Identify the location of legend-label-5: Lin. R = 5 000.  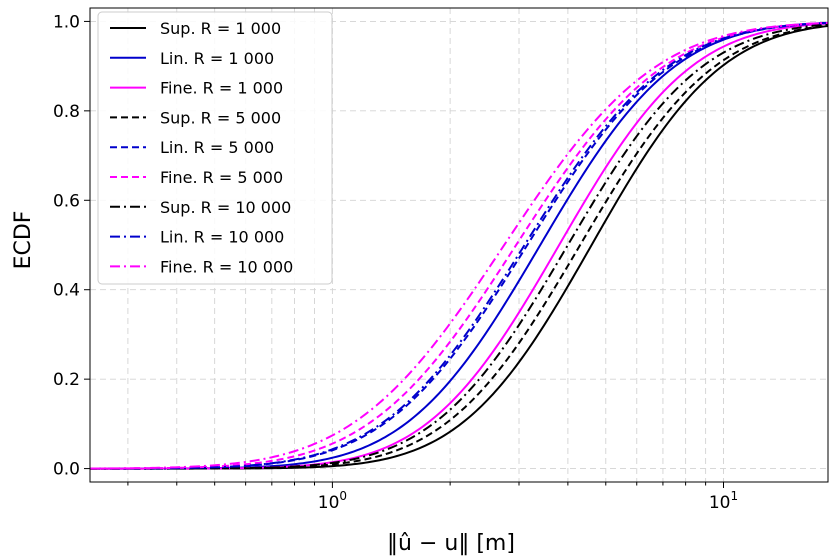
(217, 147).